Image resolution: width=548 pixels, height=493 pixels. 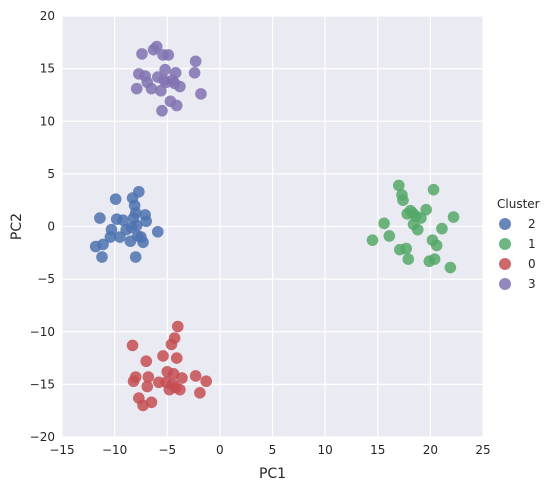 I want to click on x-axis-label: PC1, so click(x=272, y=474).